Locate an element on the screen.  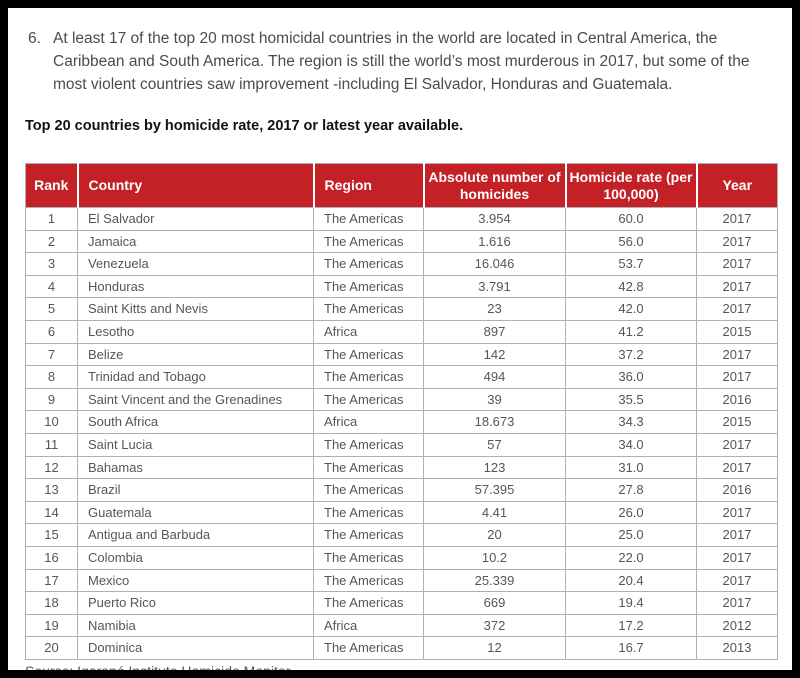
cell-rank: 18 is located at coordinates (51, 603).